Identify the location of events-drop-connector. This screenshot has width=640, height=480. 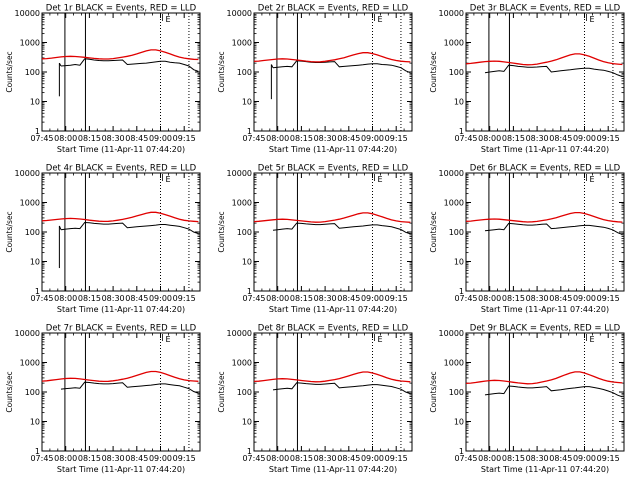
(60, 227).